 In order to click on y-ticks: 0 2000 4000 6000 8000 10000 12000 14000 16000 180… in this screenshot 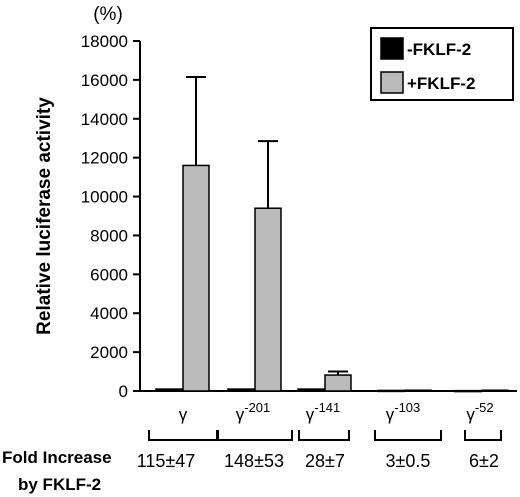, I will do `click(110, 216)`.